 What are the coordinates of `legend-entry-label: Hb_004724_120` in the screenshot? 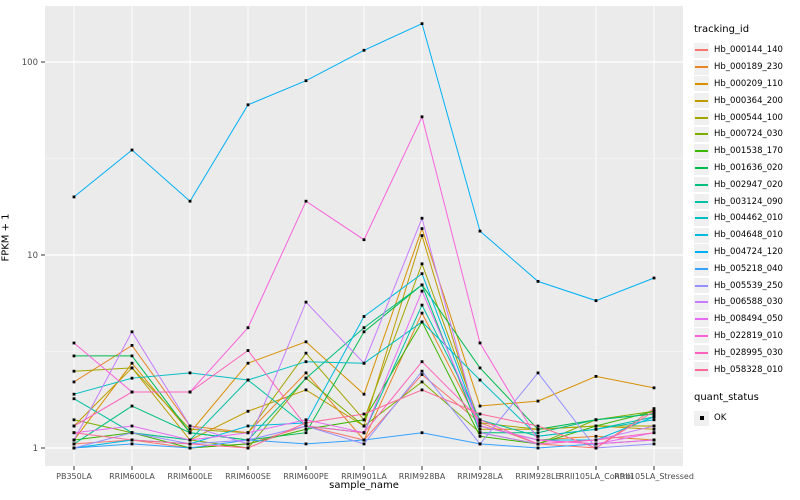 It's located at (748, 251).